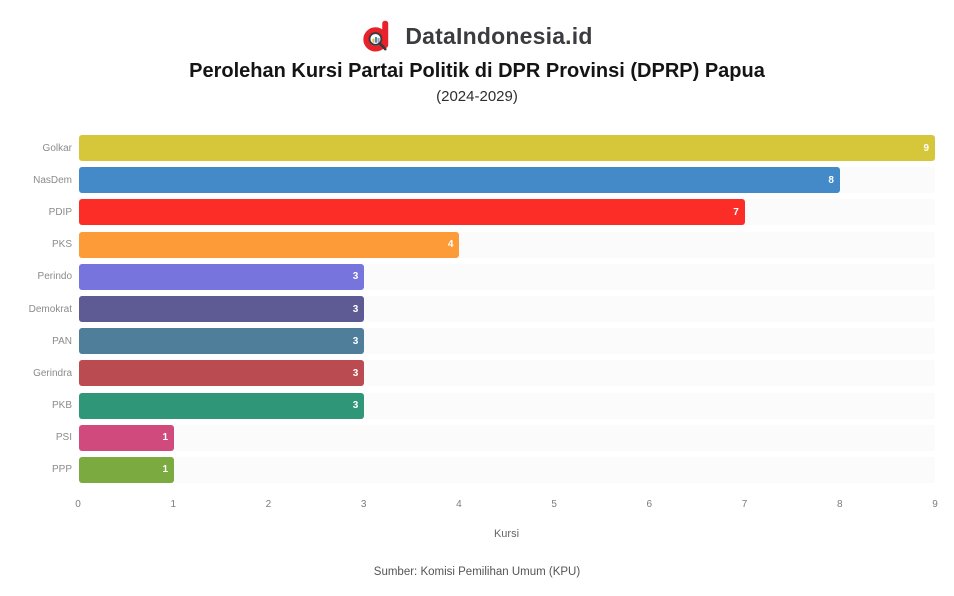 This screenshot has width=954, height=596. I want to click on x-tick-label: 1, so click(173, 504).